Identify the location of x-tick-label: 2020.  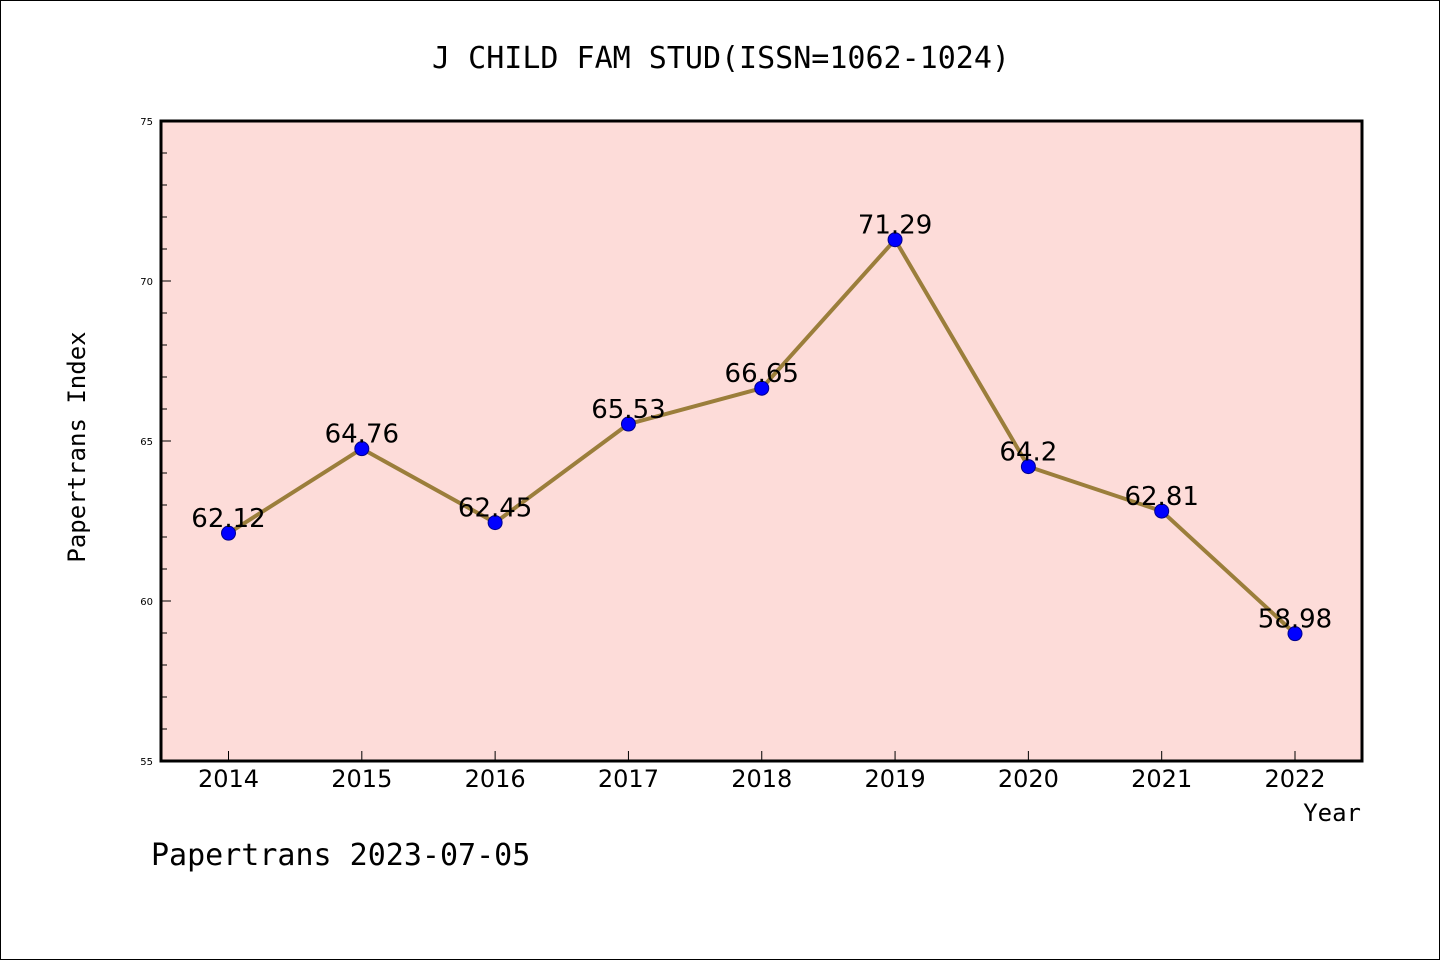
(1028, 779).